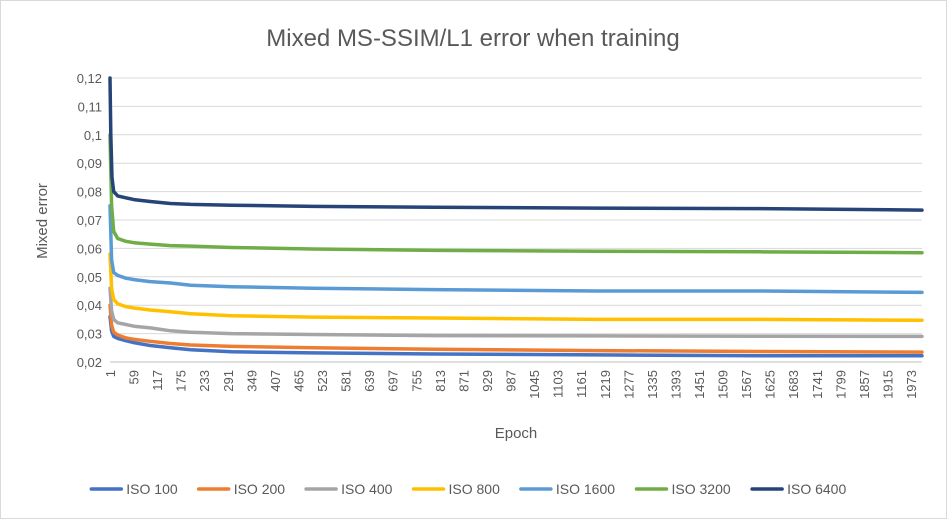 The height and width of the screenshot is (519, 947). I want to click on x-tick-label: 1625, so click(770, 384).